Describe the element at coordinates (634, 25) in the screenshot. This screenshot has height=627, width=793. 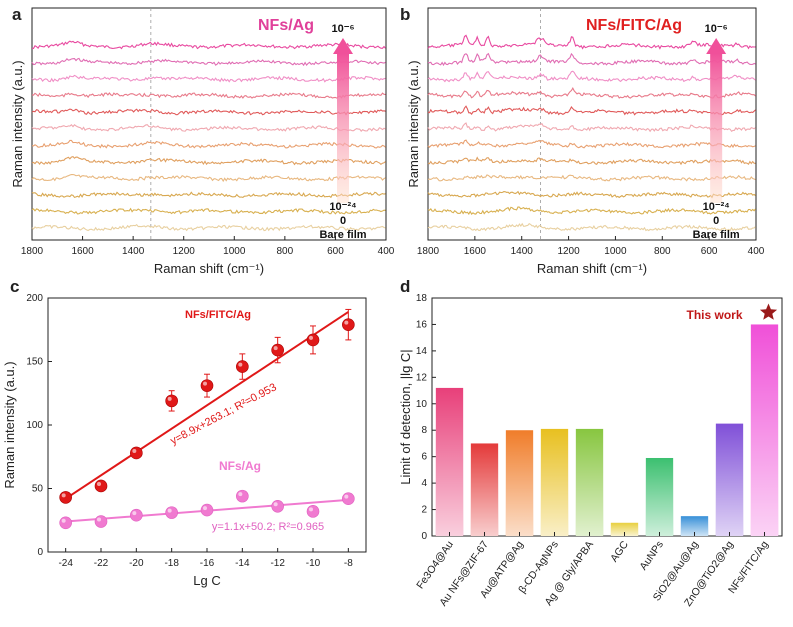
I see `panel-title: NFs/FITC/Ag` at that location.